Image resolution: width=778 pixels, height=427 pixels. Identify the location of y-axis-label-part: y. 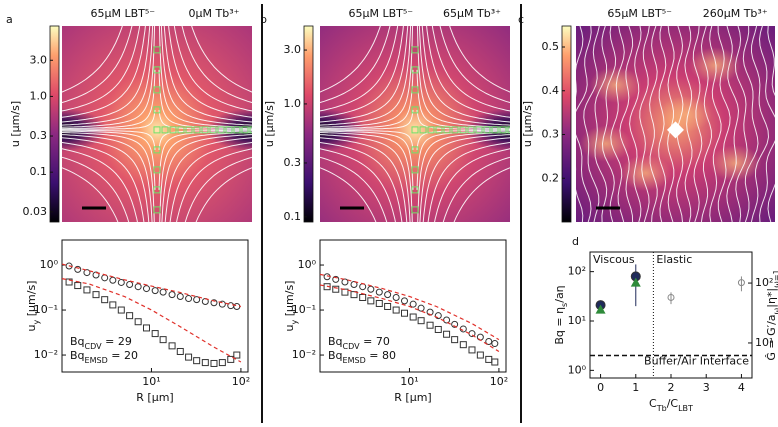
(294, 321).